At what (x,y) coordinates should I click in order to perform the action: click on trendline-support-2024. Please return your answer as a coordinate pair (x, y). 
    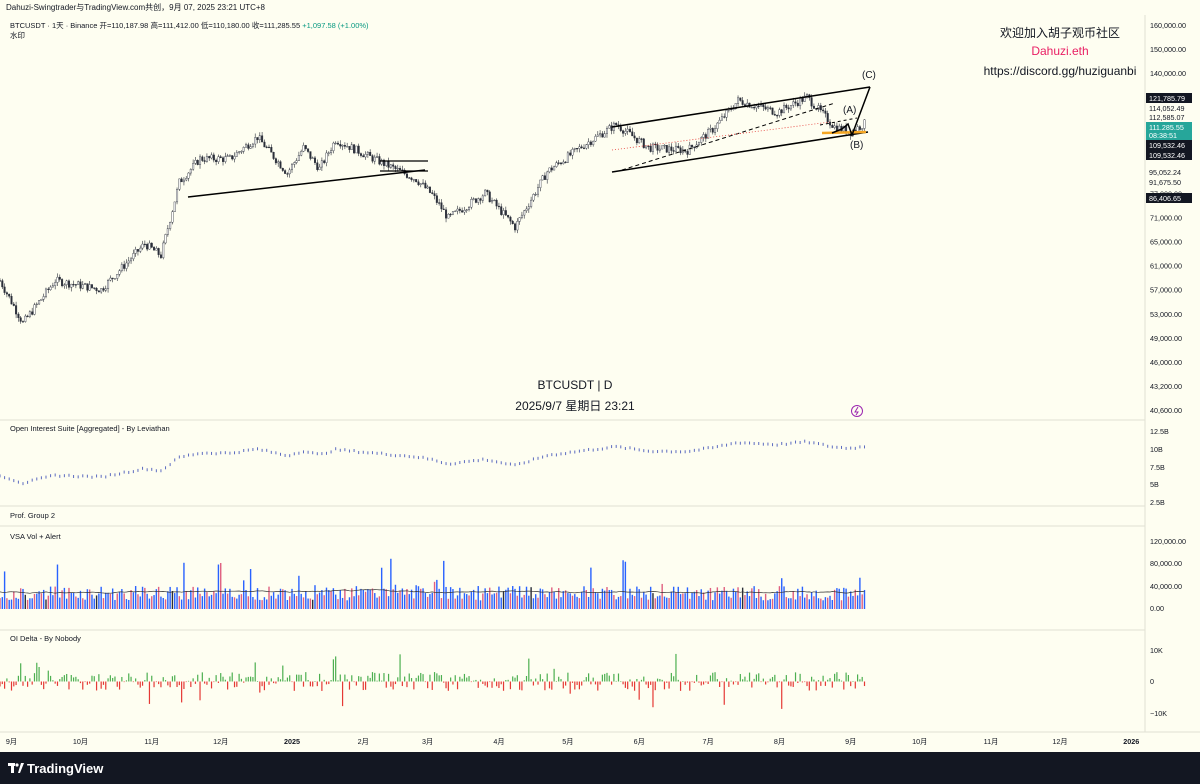
    Looking at the image, I should click on (306, 183).